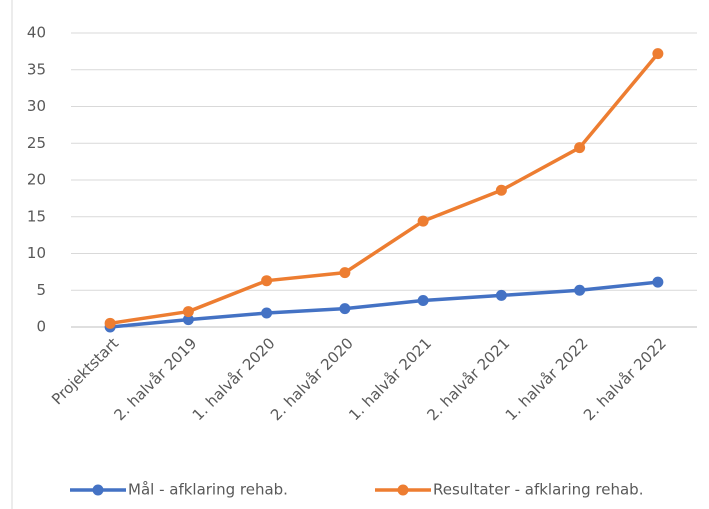 The width and height of the screenshot is (709, 509). What do you see at coordinates (234, 379) in the screenshot?
I see `x-tick-label: 1. halvår 2020` at bounding box center [234, 379].